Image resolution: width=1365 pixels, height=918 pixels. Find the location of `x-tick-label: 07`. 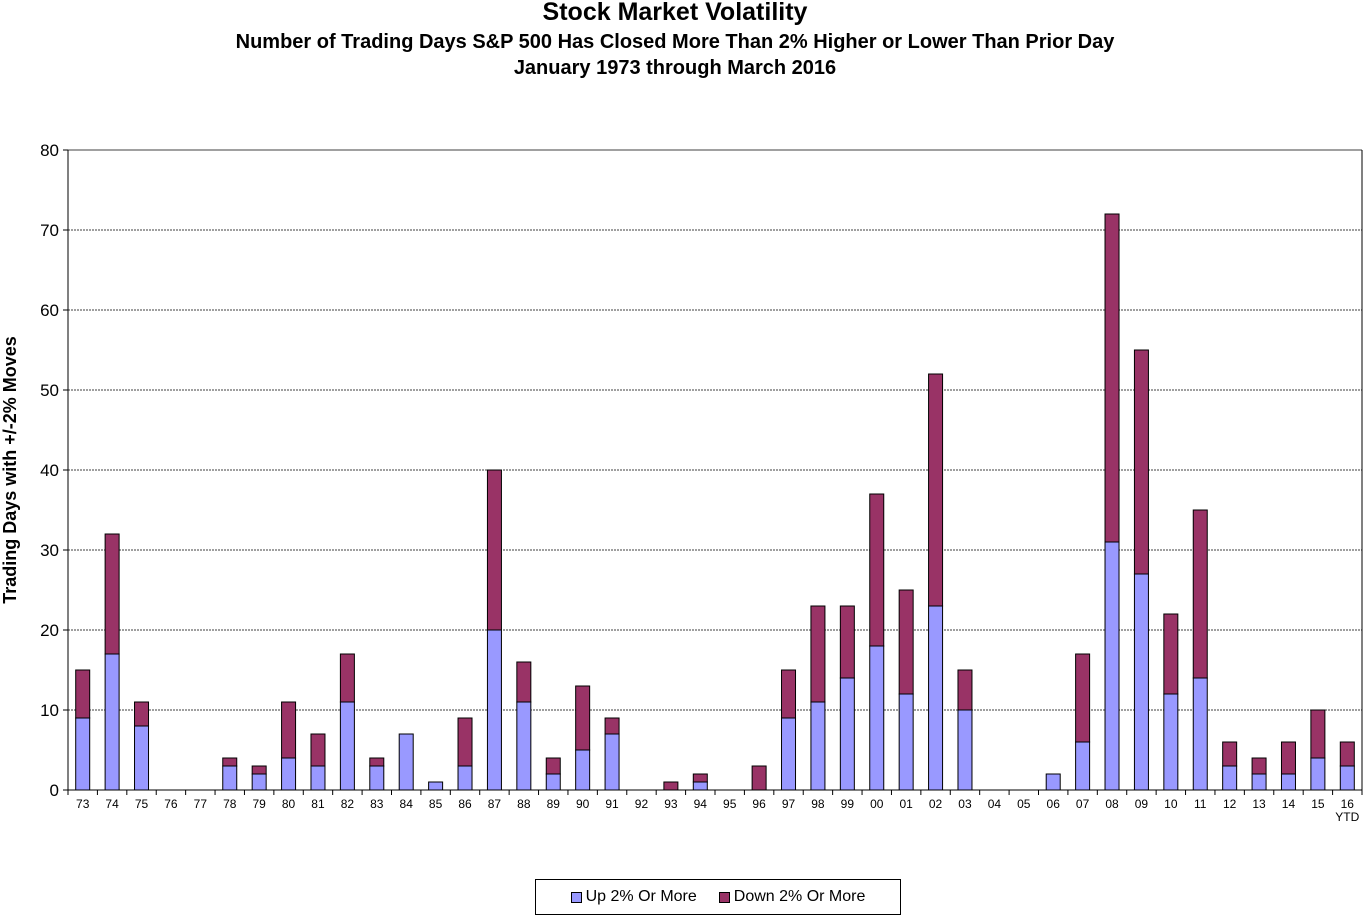

x-tick-label: 07 is located at coordinates (1083, 804).